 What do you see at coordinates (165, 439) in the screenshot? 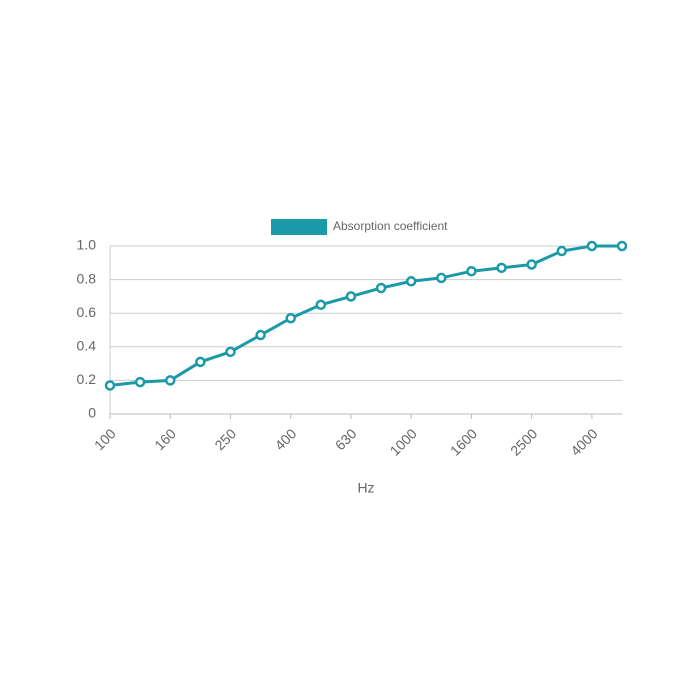
I see `x-tick-label: 160` at bounding box center [165, 439].